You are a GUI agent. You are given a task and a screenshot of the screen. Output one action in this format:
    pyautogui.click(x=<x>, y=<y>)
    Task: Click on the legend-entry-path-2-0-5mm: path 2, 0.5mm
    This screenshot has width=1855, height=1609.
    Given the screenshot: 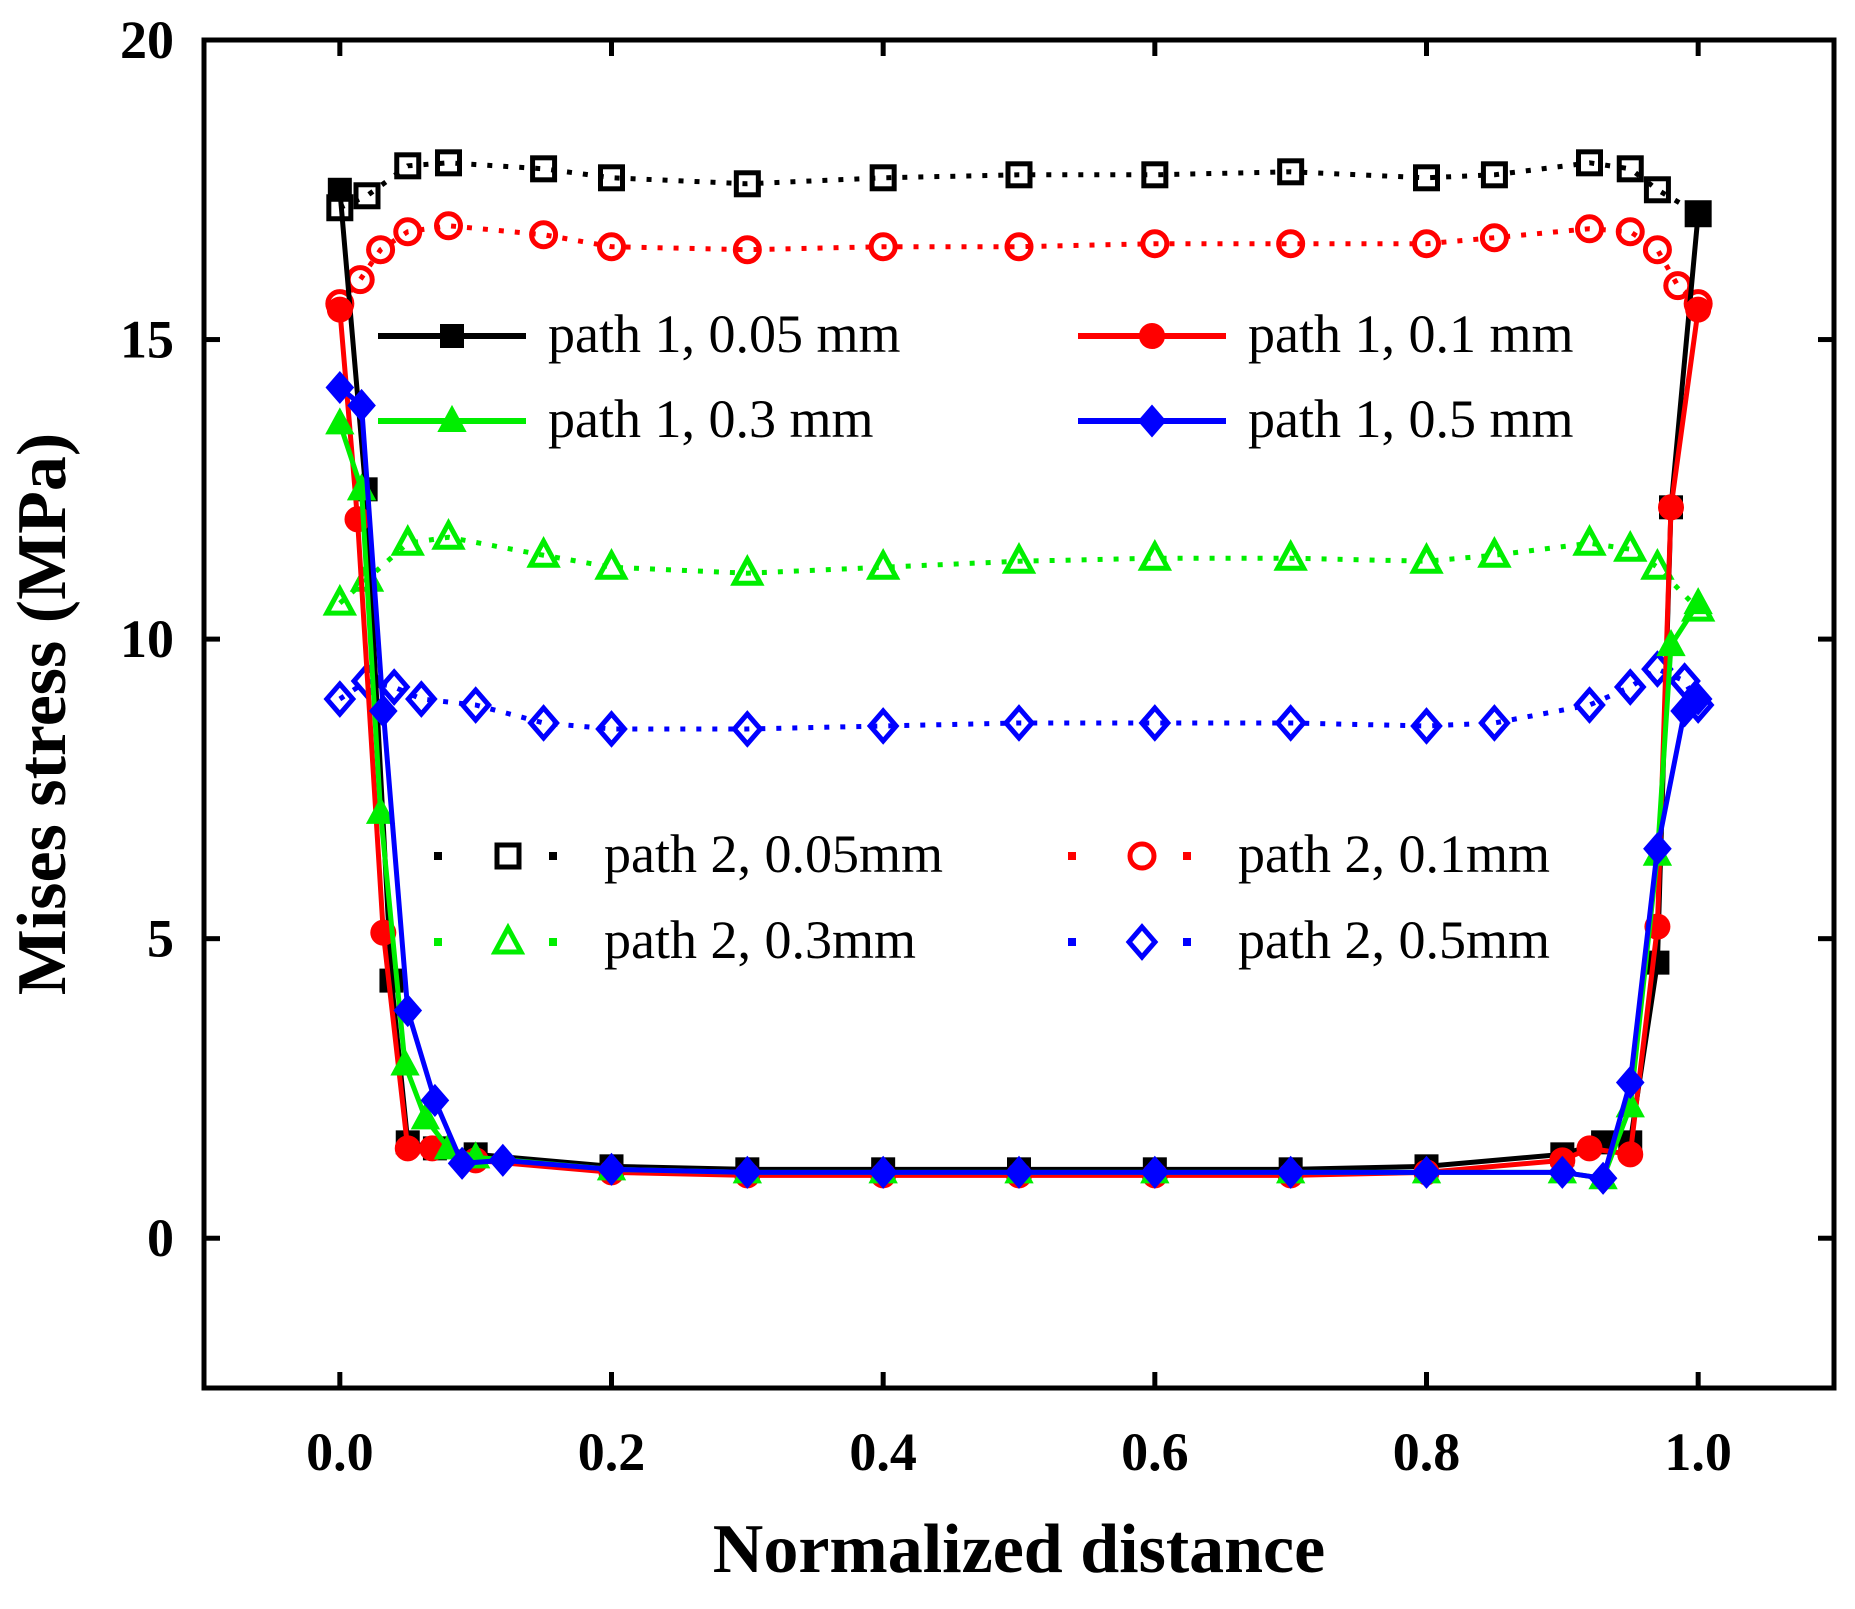 What is the action you would take?
    pyautogui.click(x=1309, y=940)
    